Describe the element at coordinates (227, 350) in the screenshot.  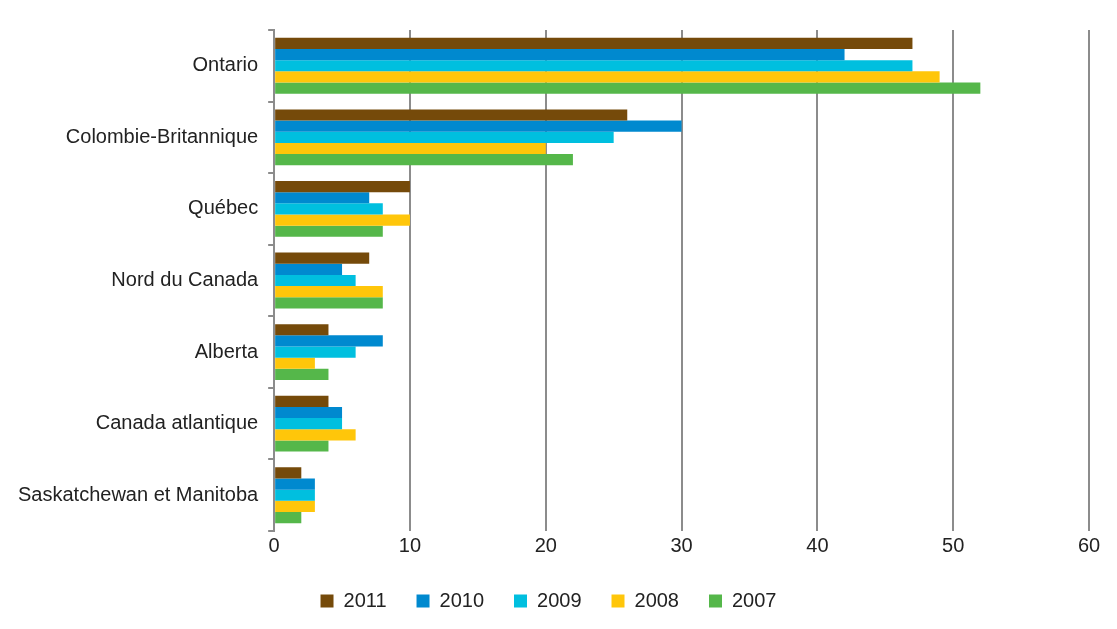
I see `y-tick-label: Alberta` at that location.